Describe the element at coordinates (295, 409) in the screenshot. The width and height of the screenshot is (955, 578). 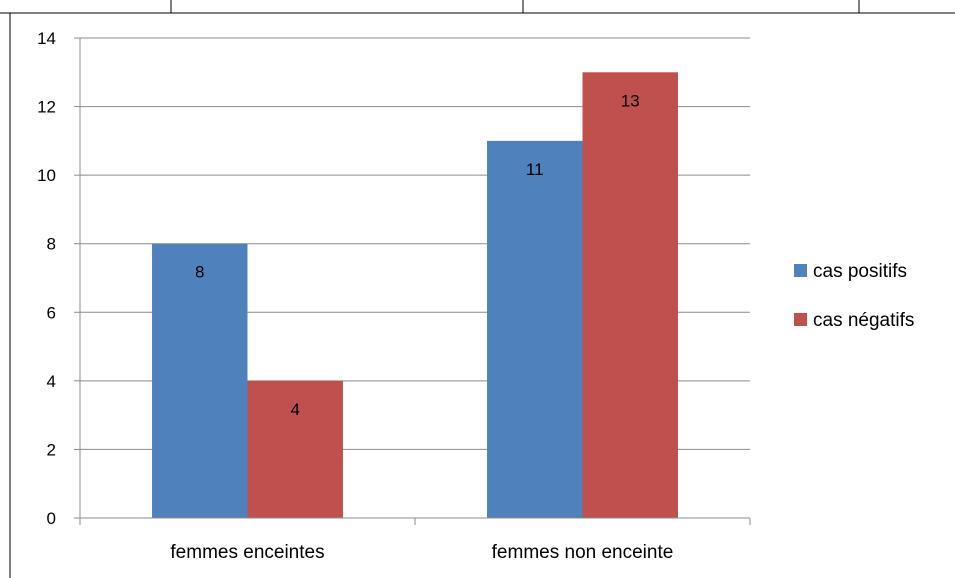
I see `data-label: 4` at that location.